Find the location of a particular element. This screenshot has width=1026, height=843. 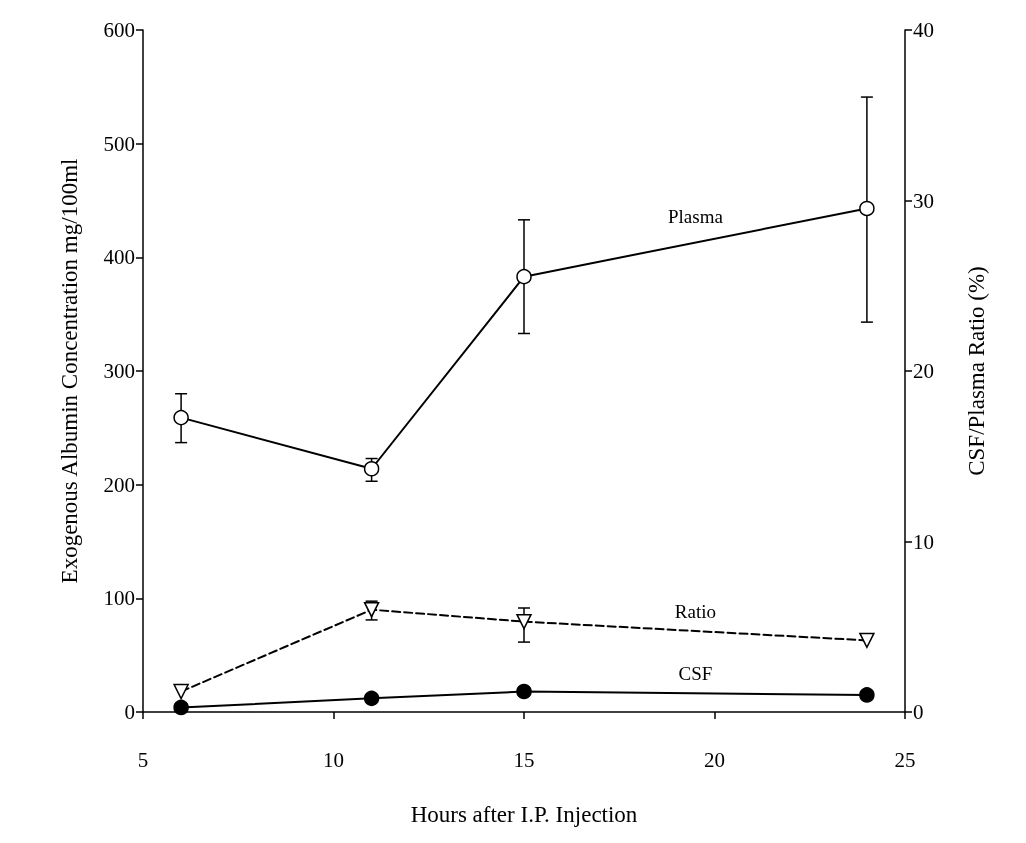

x-tick-label: 25 is located at coordinates (905, 759).